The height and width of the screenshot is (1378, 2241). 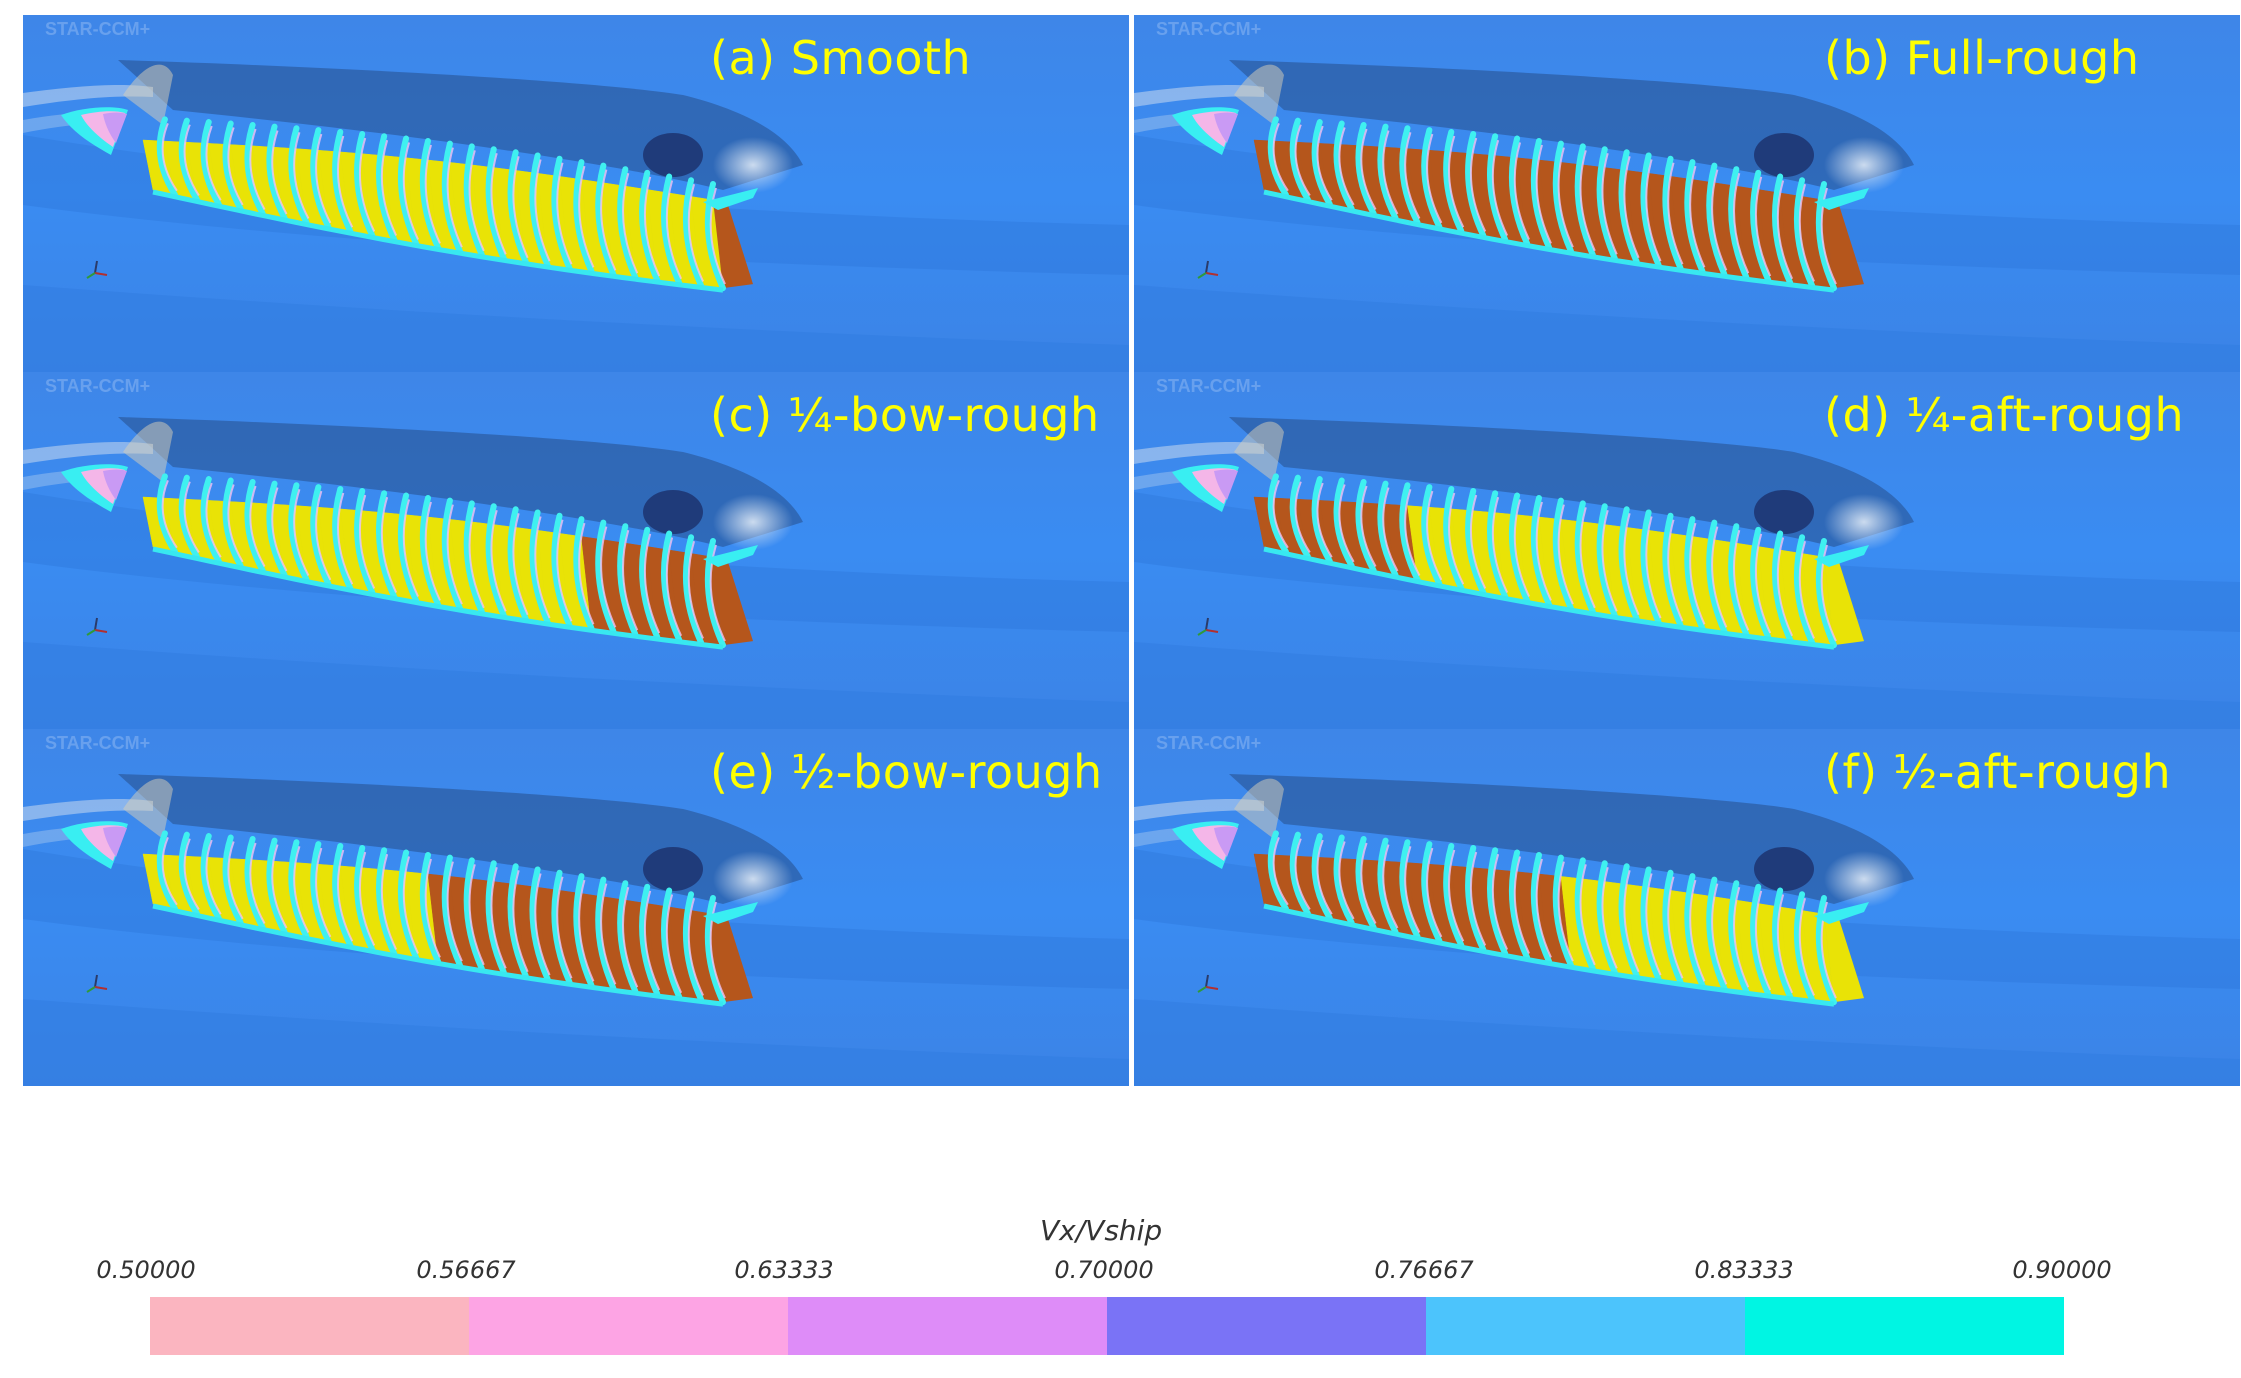 What do you see at coordinates (148, 451) in the screenshot?
I see `bow-glow` at bounding box center [148, 451].